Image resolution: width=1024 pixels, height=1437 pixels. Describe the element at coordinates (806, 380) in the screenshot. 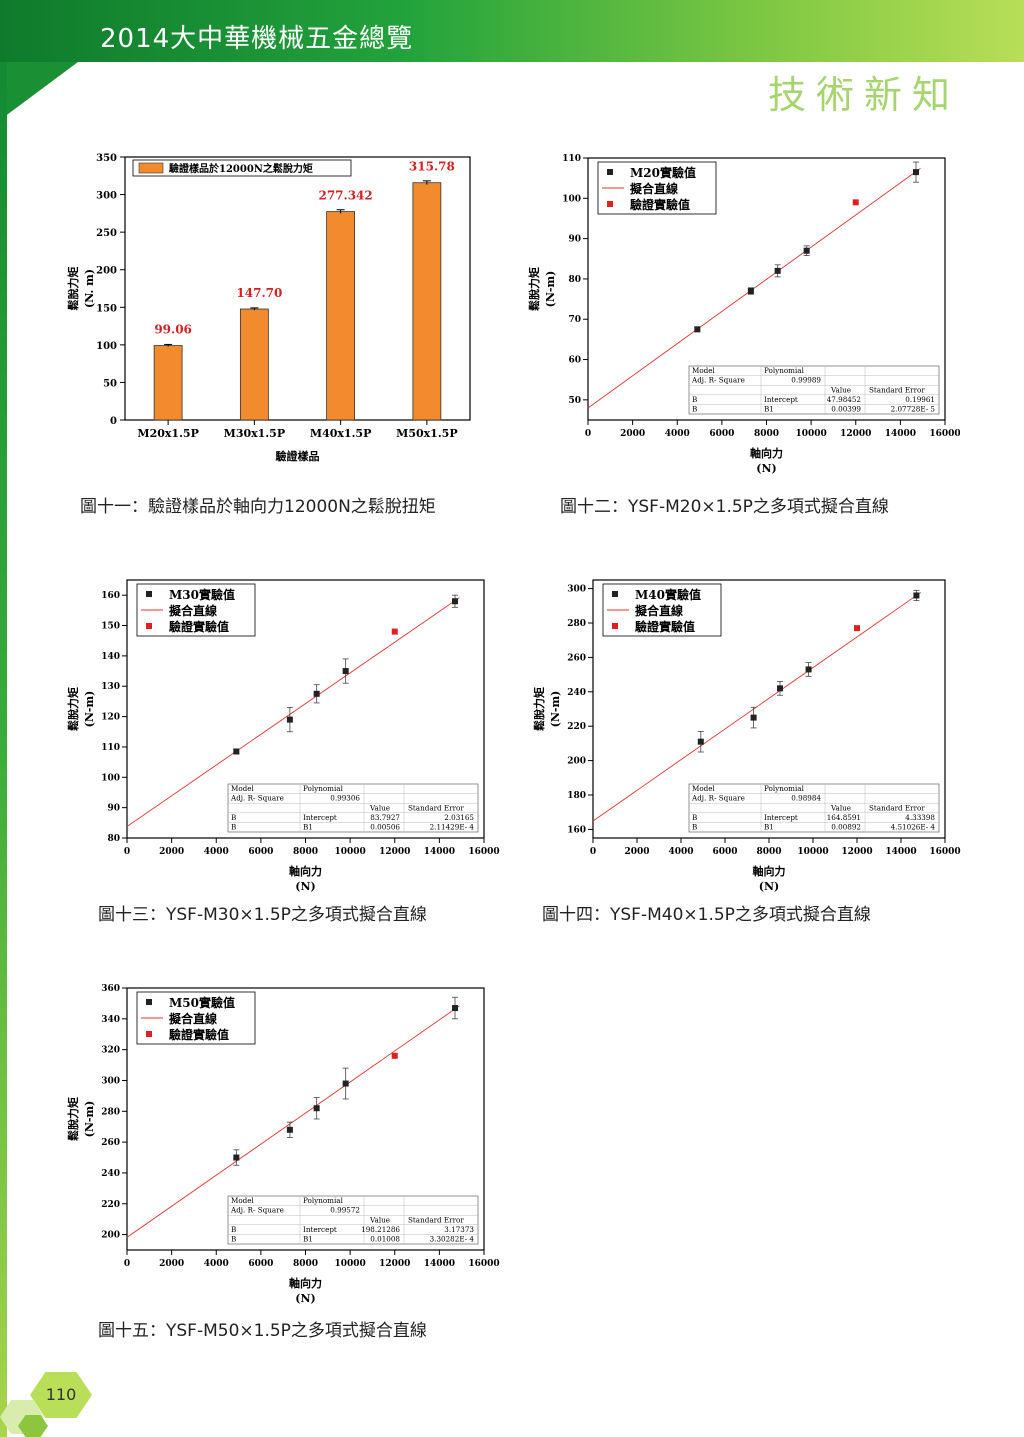

I see `stats-value: 0.99989` at that location.